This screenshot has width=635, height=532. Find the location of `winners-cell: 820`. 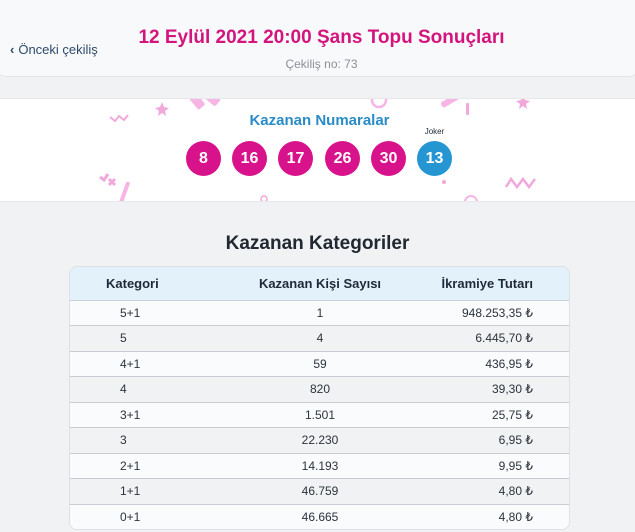

winners-cell: 820 is located at coordinates (320, 389).